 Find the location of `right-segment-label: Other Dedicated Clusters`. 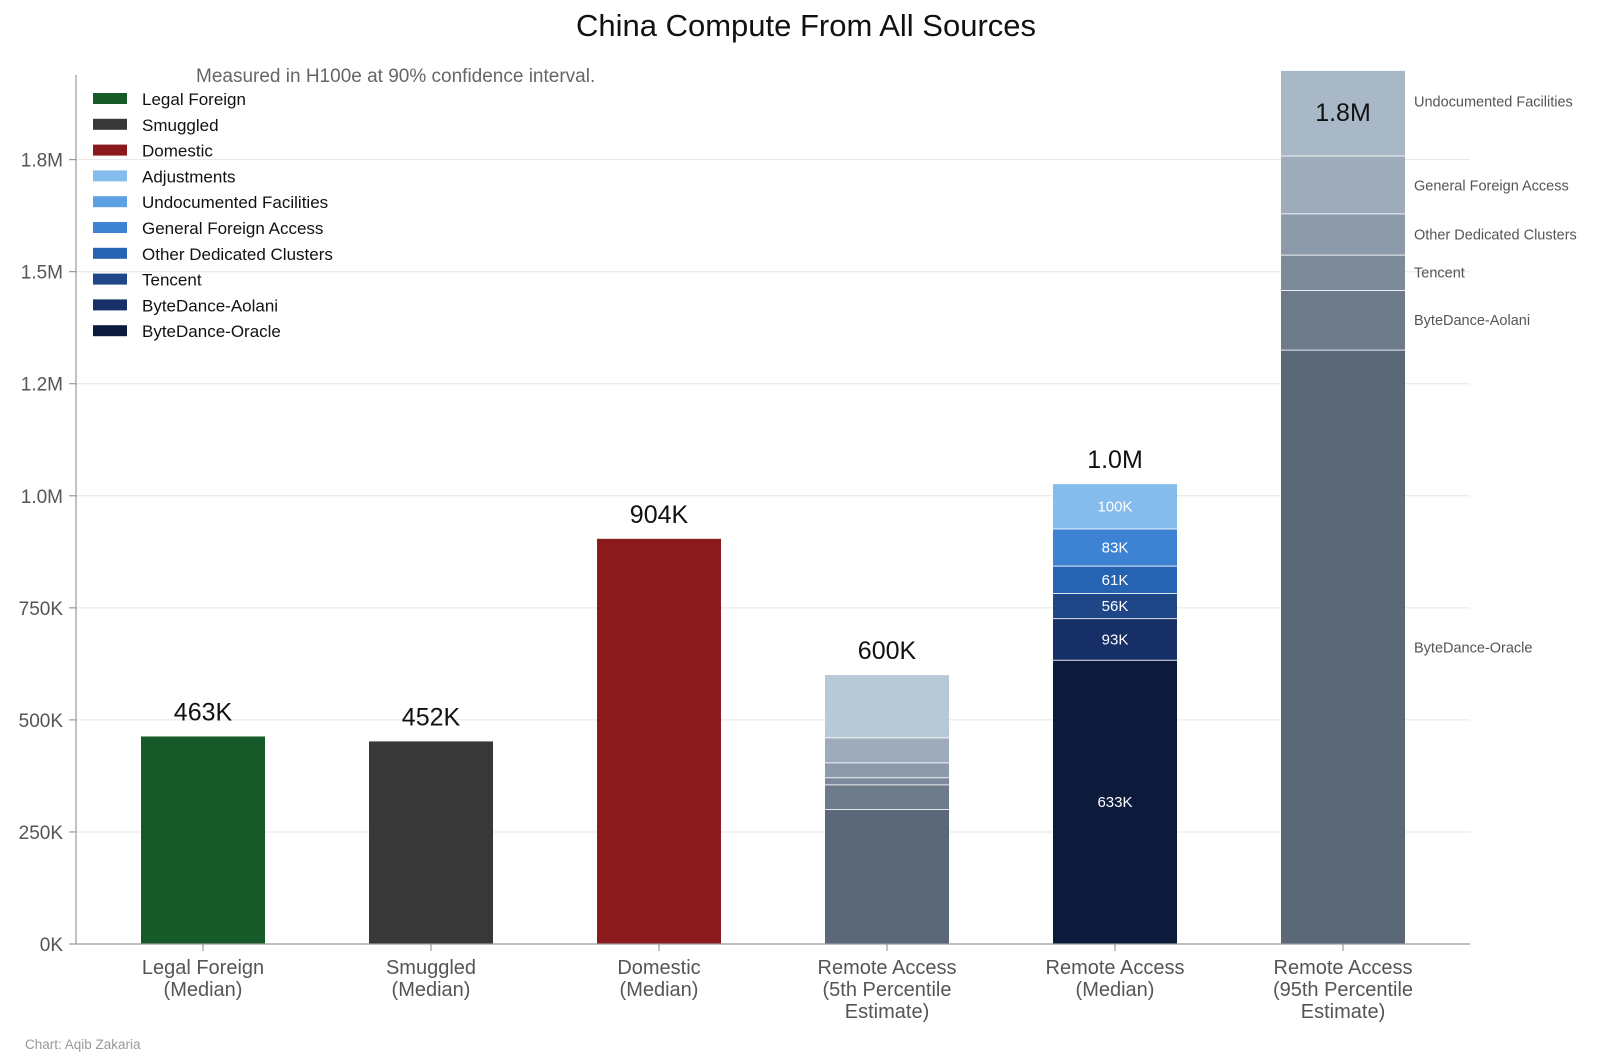

right-segment-label: Other Dedicated Clusters is located at coordinates (1495, 235).